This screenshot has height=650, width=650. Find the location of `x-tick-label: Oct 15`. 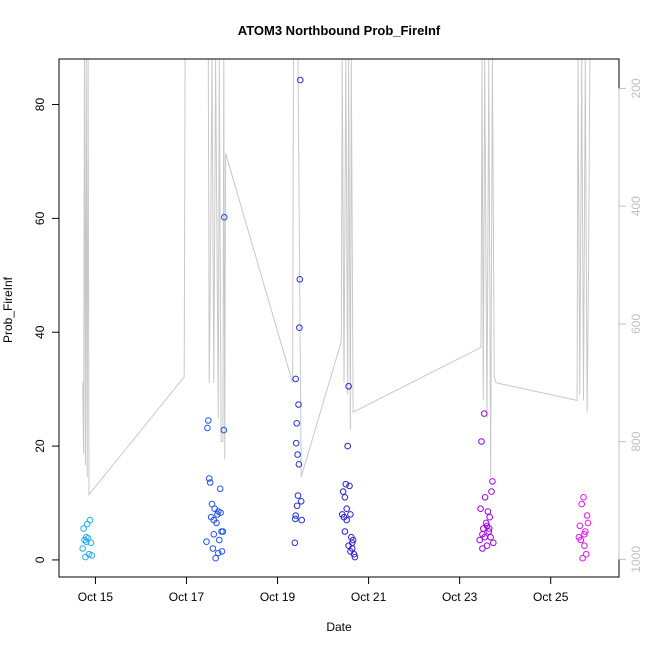

x-tick-label: Oct 15 is located at coordinates (96, 597).